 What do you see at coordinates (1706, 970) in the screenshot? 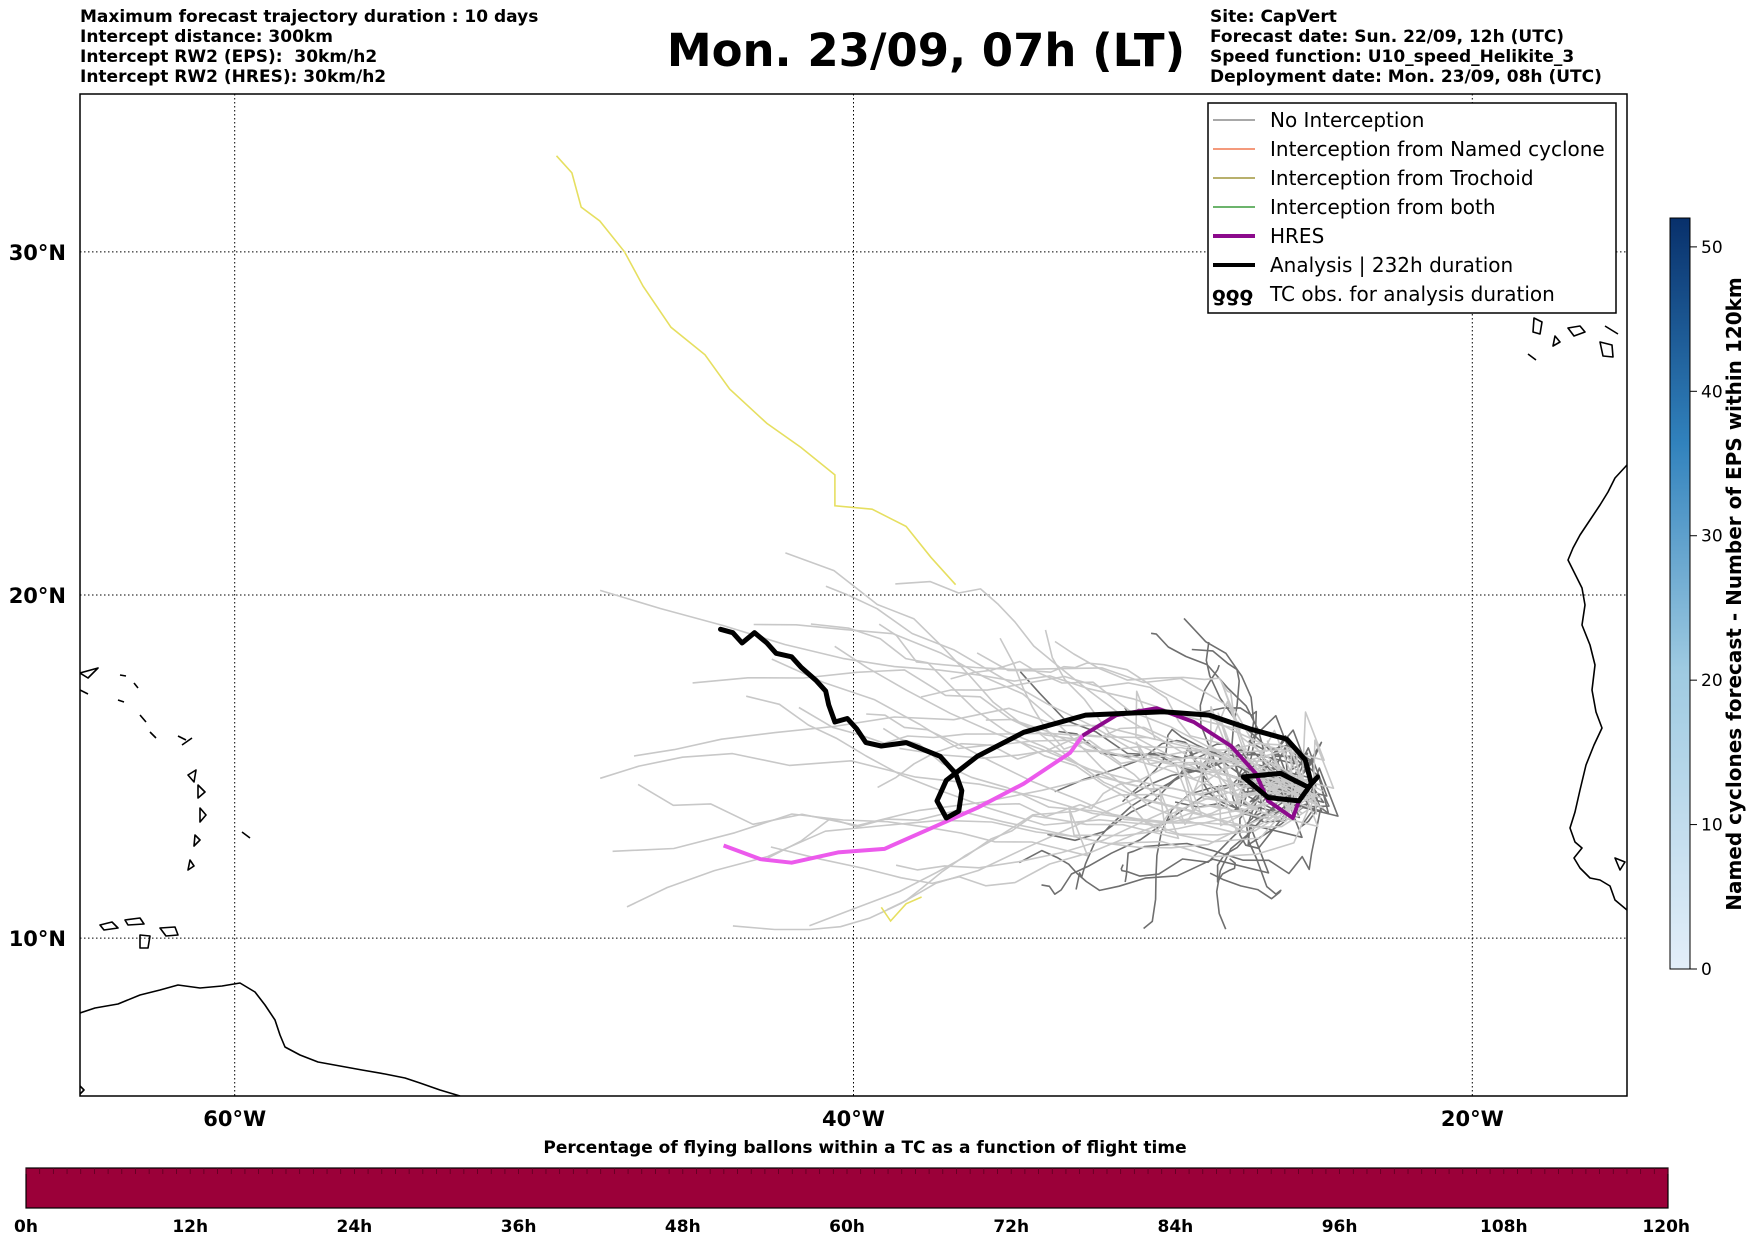
I see `colorbar-tick-label: 0` at bounding box center [1706, 970].